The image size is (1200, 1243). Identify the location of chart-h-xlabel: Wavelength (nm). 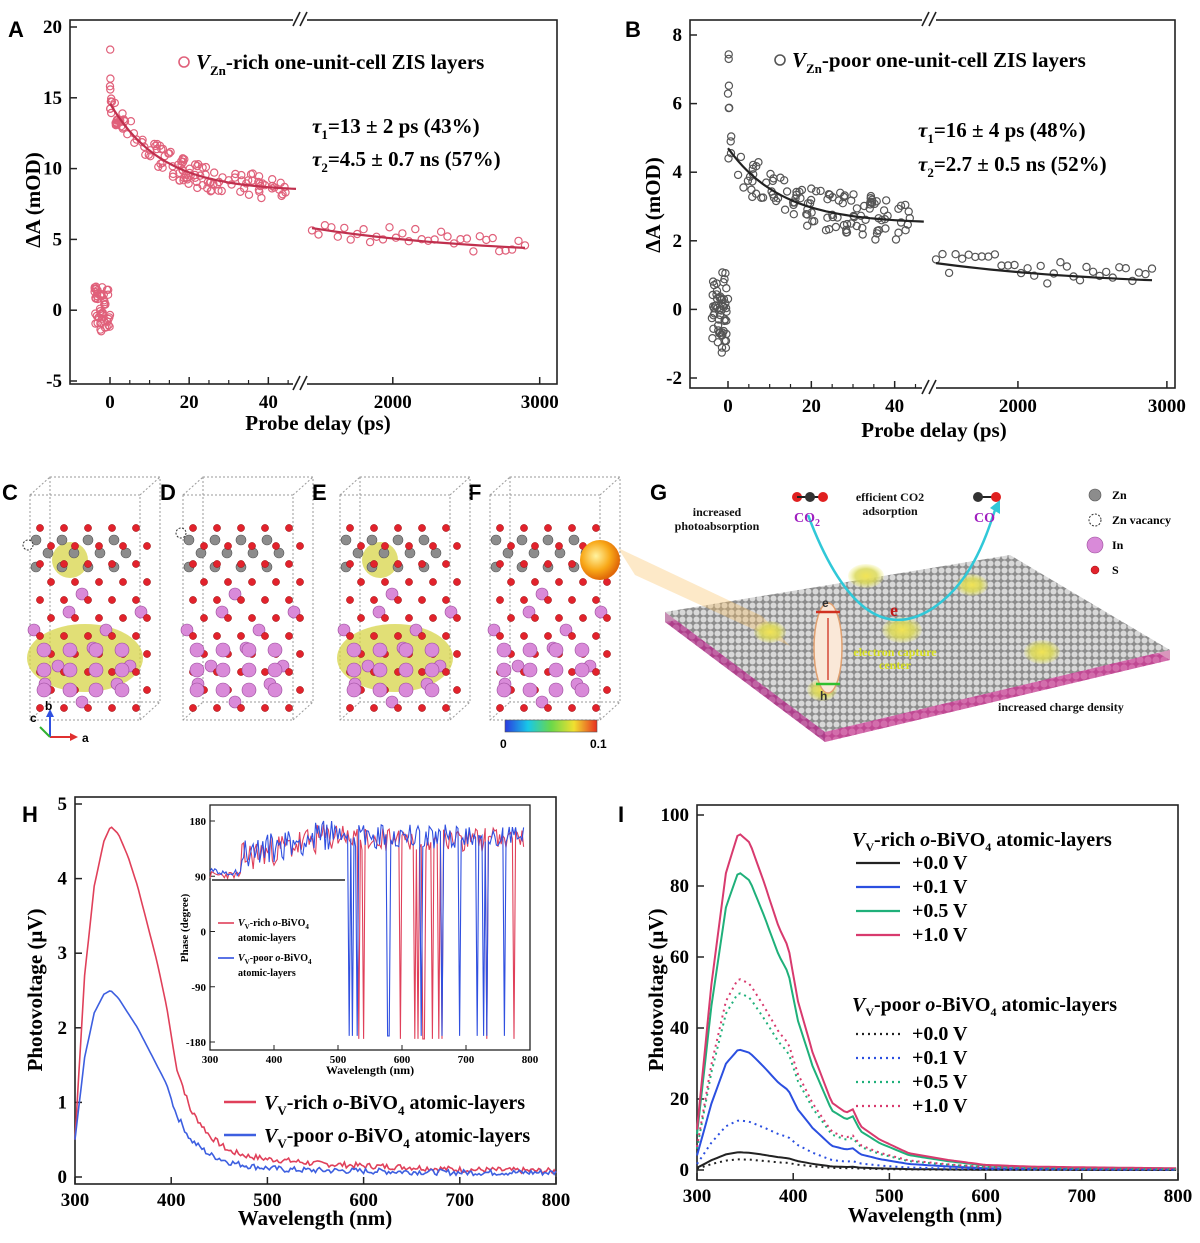
(315, 1218).